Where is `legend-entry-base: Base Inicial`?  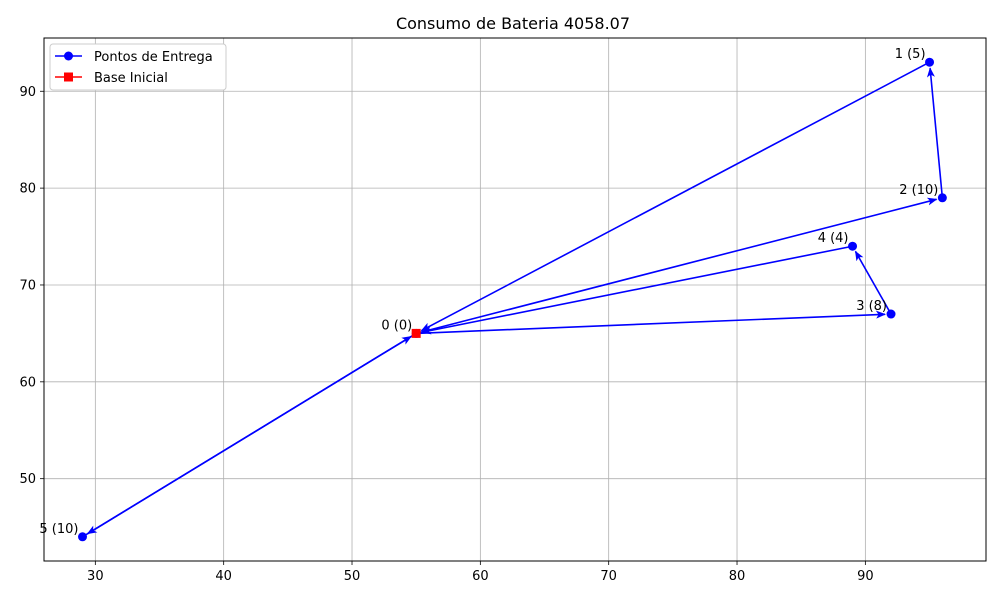 legend-entry-base: Base Inicial is located at coordinates (111, 78).